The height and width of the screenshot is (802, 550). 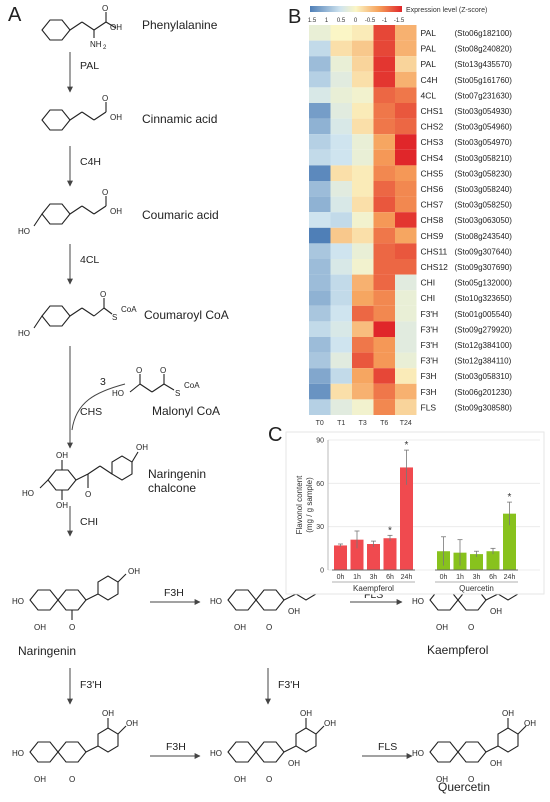 I want to click on enzyme-f3h-bottom: F3H, so click(x=176, y=747).